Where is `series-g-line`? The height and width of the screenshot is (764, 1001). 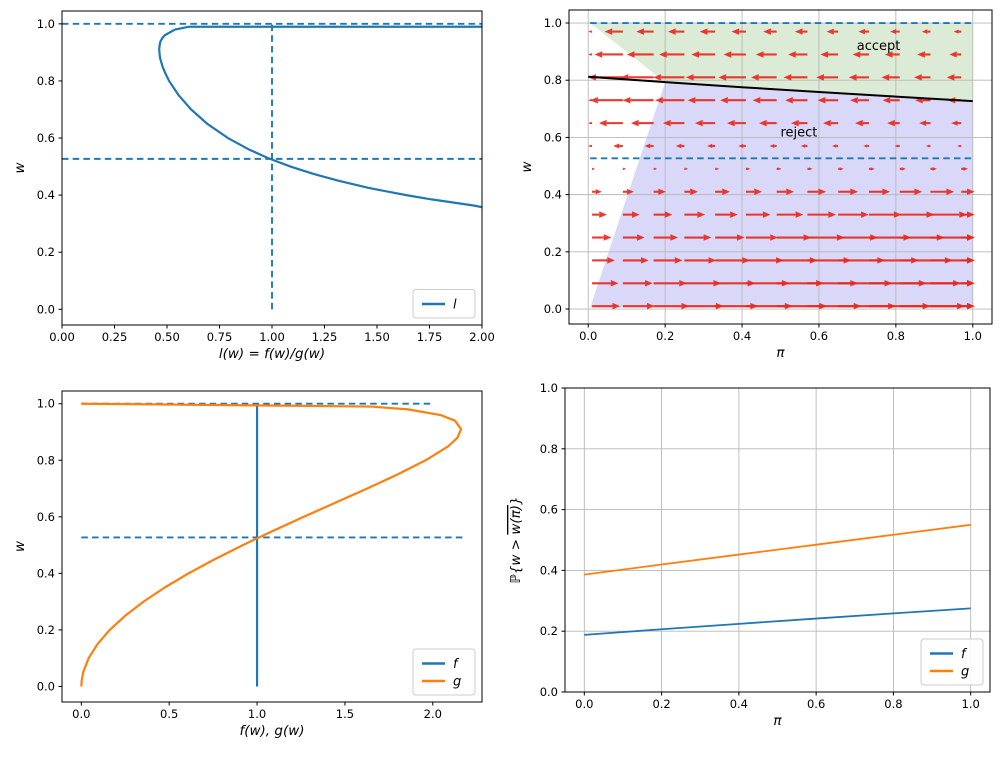
series-g-line is located at coordinates (271, 544).